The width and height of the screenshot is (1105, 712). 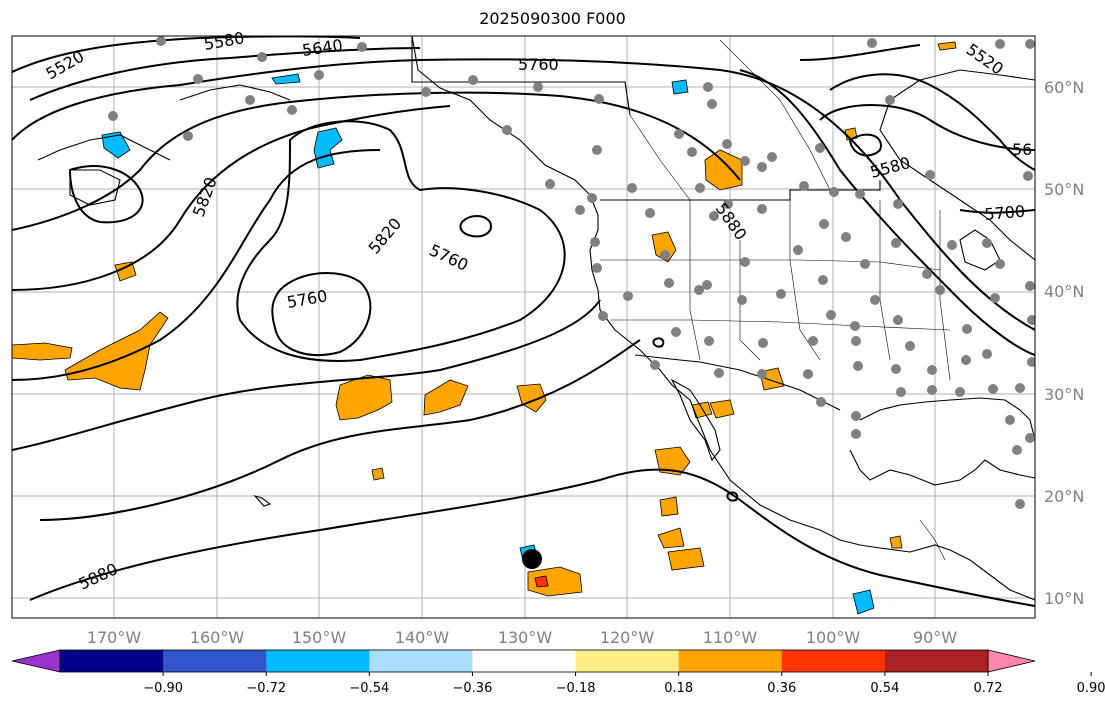 I want to click on colorbar-tick-label: −0.90, so click(x=163, y=688).